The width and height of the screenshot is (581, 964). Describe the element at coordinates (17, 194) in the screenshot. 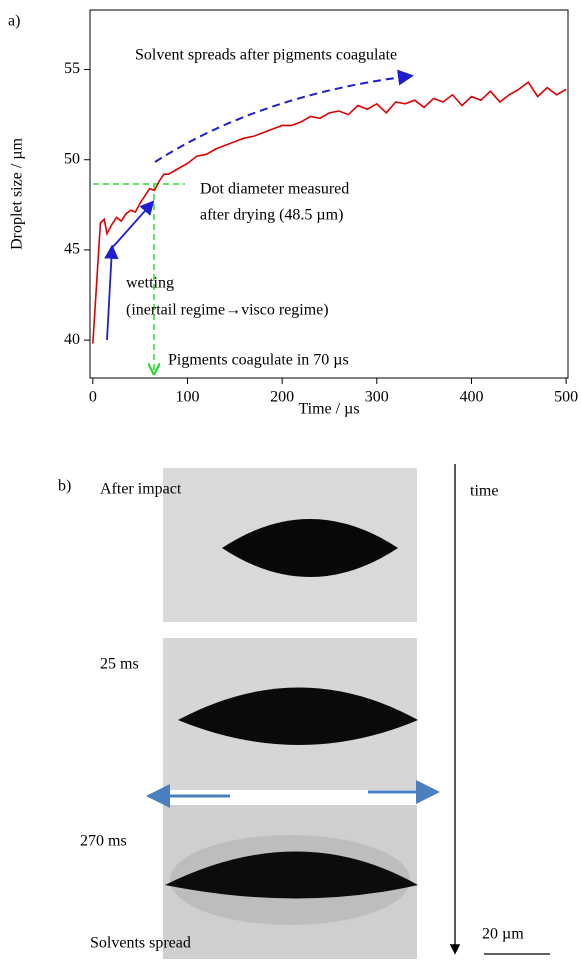

I see `y-axis-label: Droplet size / µm` at that location.